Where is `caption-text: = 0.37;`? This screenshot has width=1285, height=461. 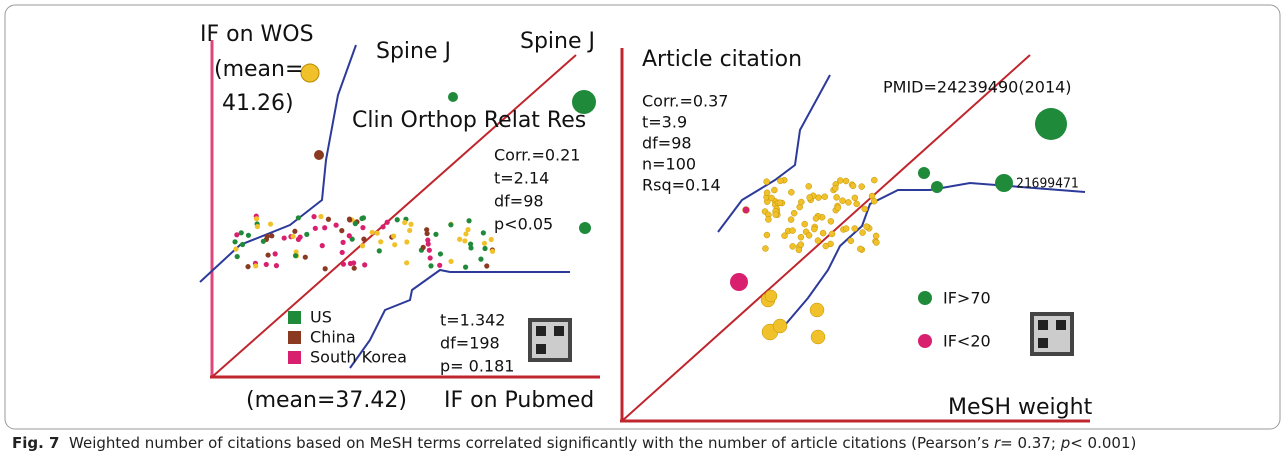 caption-text: = 0.37; is located at coordinates (1030, 443).